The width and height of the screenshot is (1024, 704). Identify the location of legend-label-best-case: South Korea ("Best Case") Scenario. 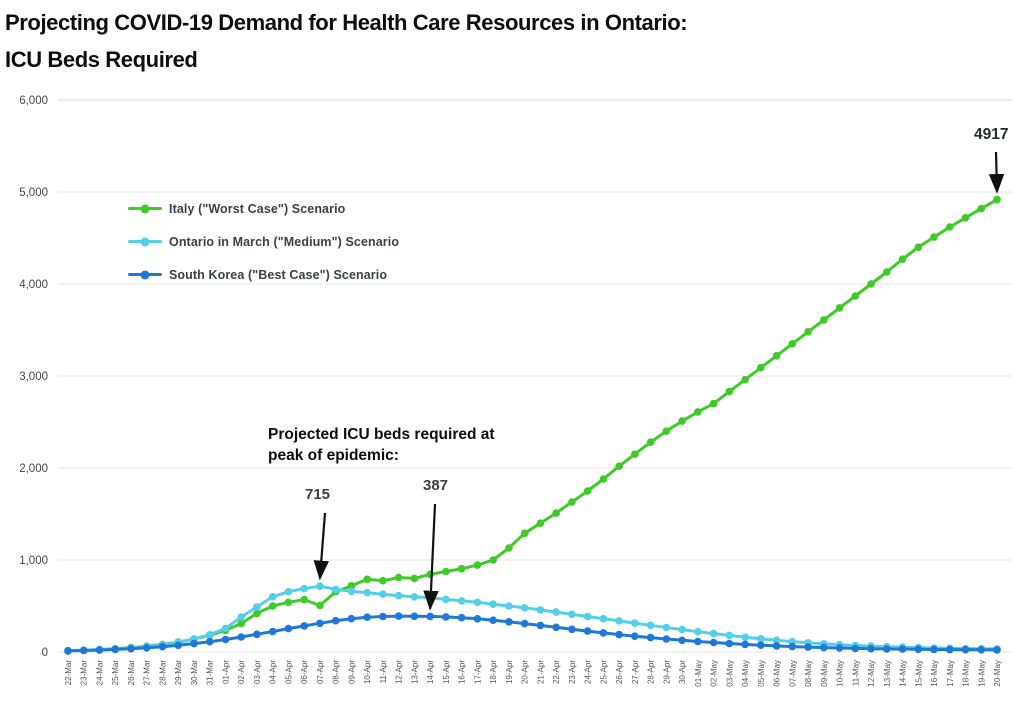
(278, 274).